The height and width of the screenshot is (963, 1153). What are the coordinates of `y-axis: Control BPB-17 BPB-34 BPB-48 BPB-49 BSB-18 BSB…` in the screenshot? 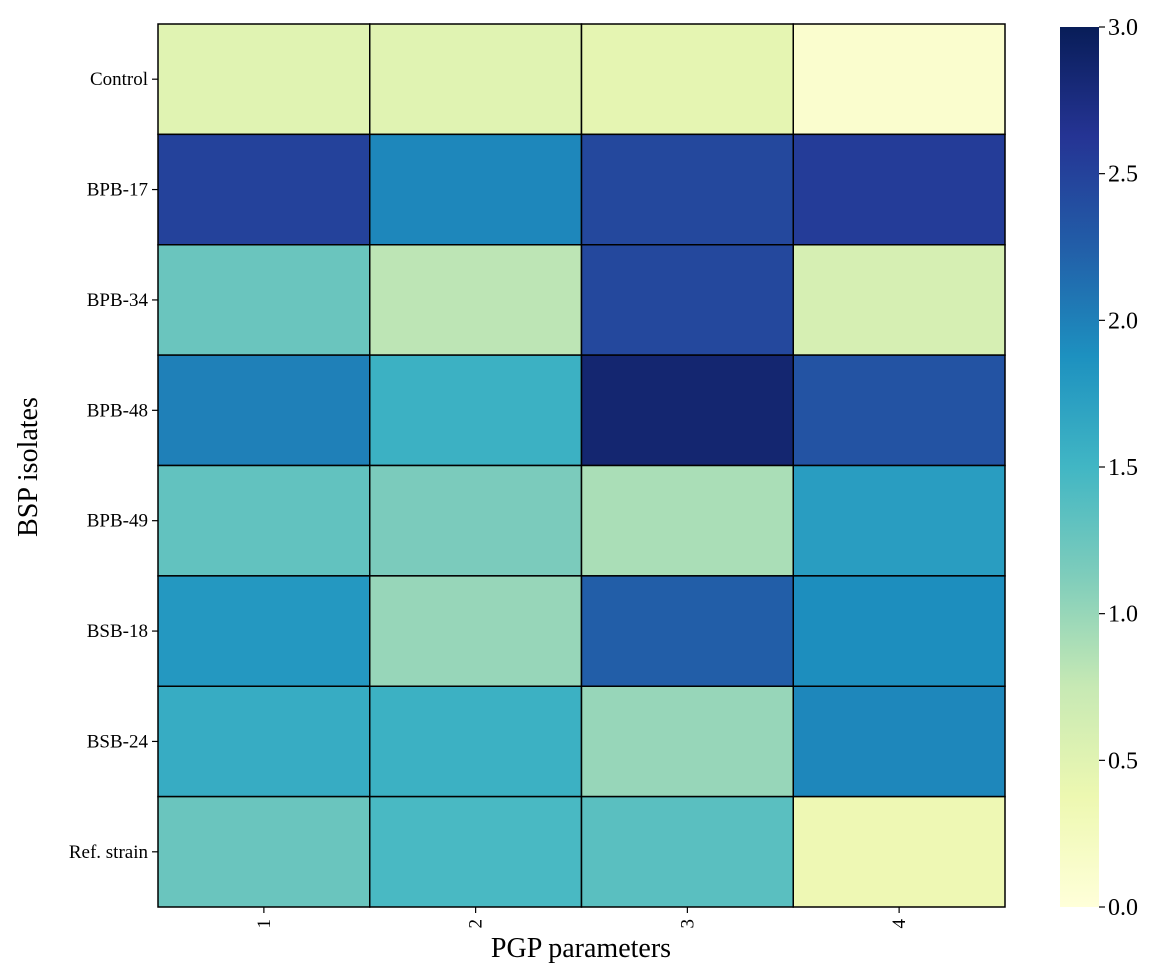 It's located at (113, 466).